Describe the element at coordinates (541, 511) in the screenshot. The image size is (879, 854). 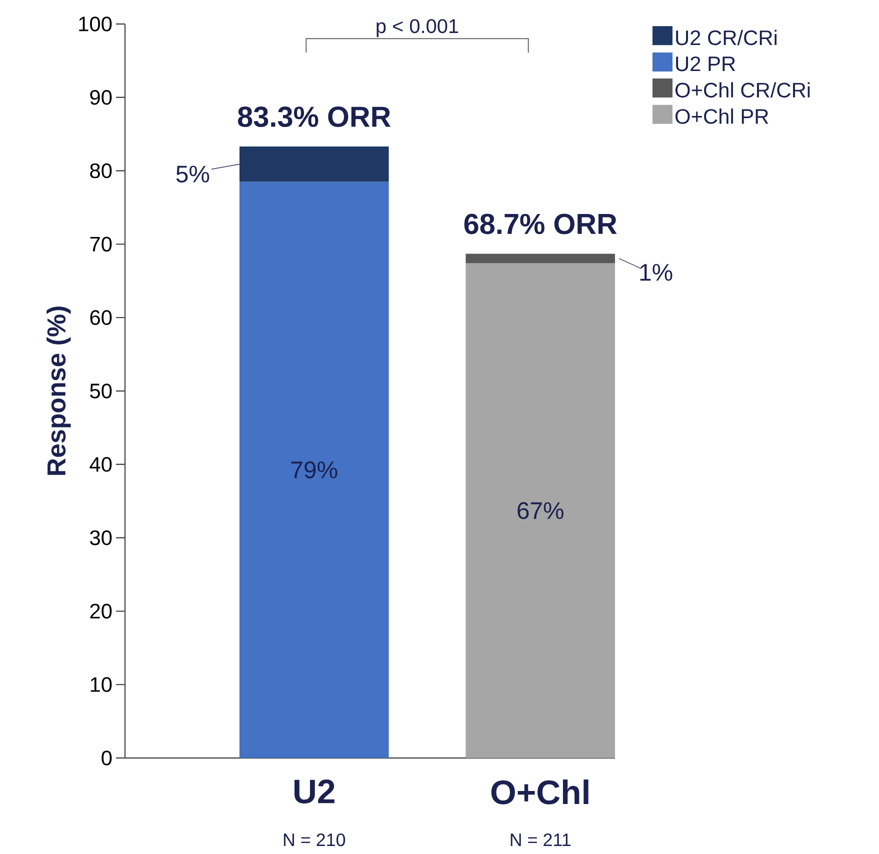
I see `data-label: 67%` at that location.